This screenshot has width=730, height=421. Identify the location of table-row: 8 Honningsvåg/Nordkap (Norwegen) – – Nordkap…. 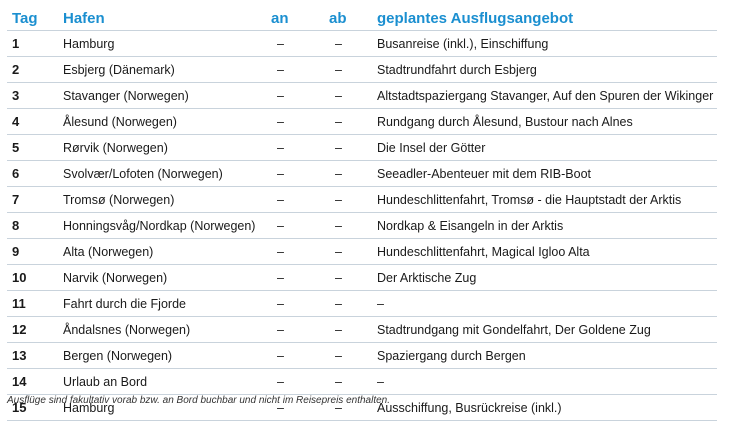
(362, 225).